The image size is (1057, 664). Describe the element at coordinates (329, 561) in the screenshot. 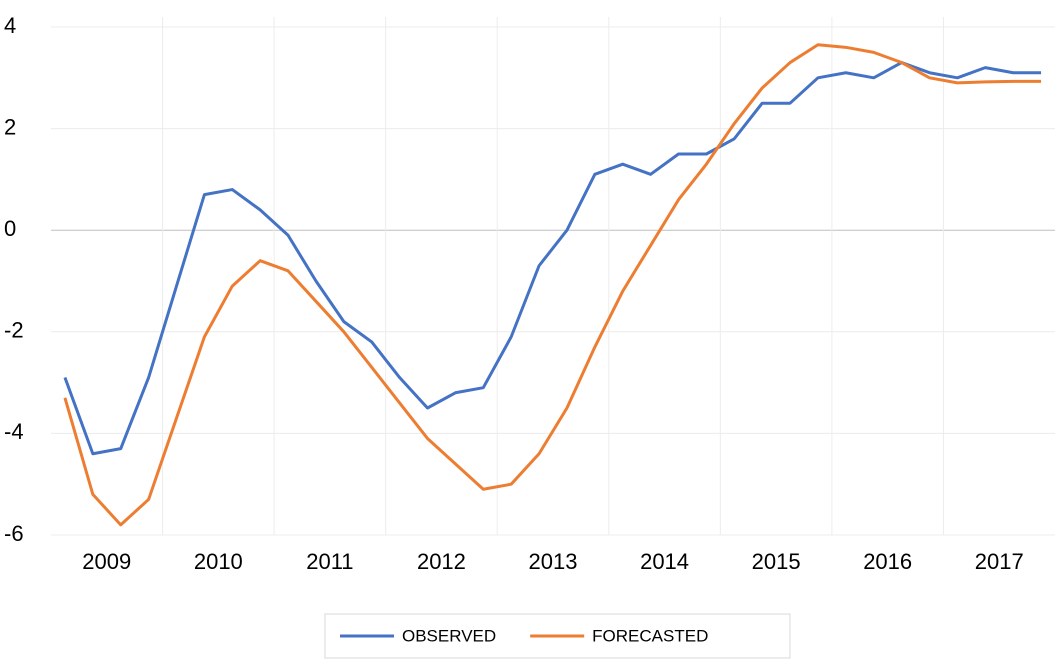

I see `x-tick-label: 2011` at that location.